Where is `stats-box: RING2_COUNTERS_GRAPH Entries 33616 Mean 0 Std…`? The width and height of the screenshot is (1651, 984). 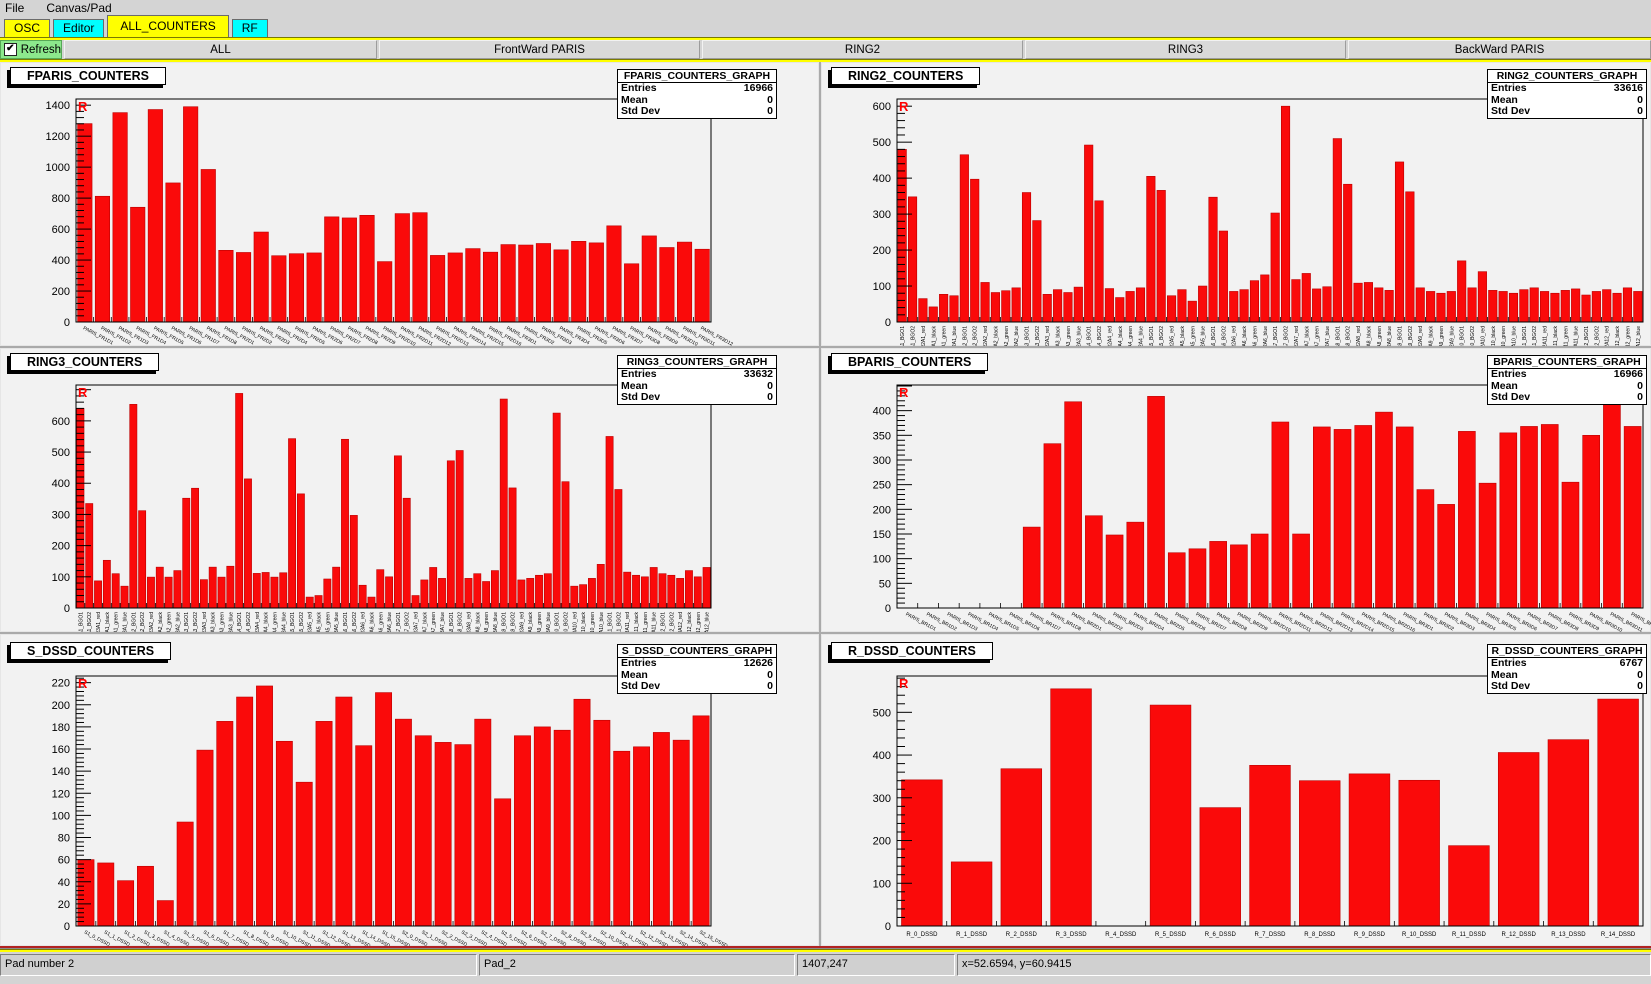 stats-box: RING2_COUNTERS_GRAPH Entries 33616 Mean 0 Std… is located at coordinates (1567, 94).